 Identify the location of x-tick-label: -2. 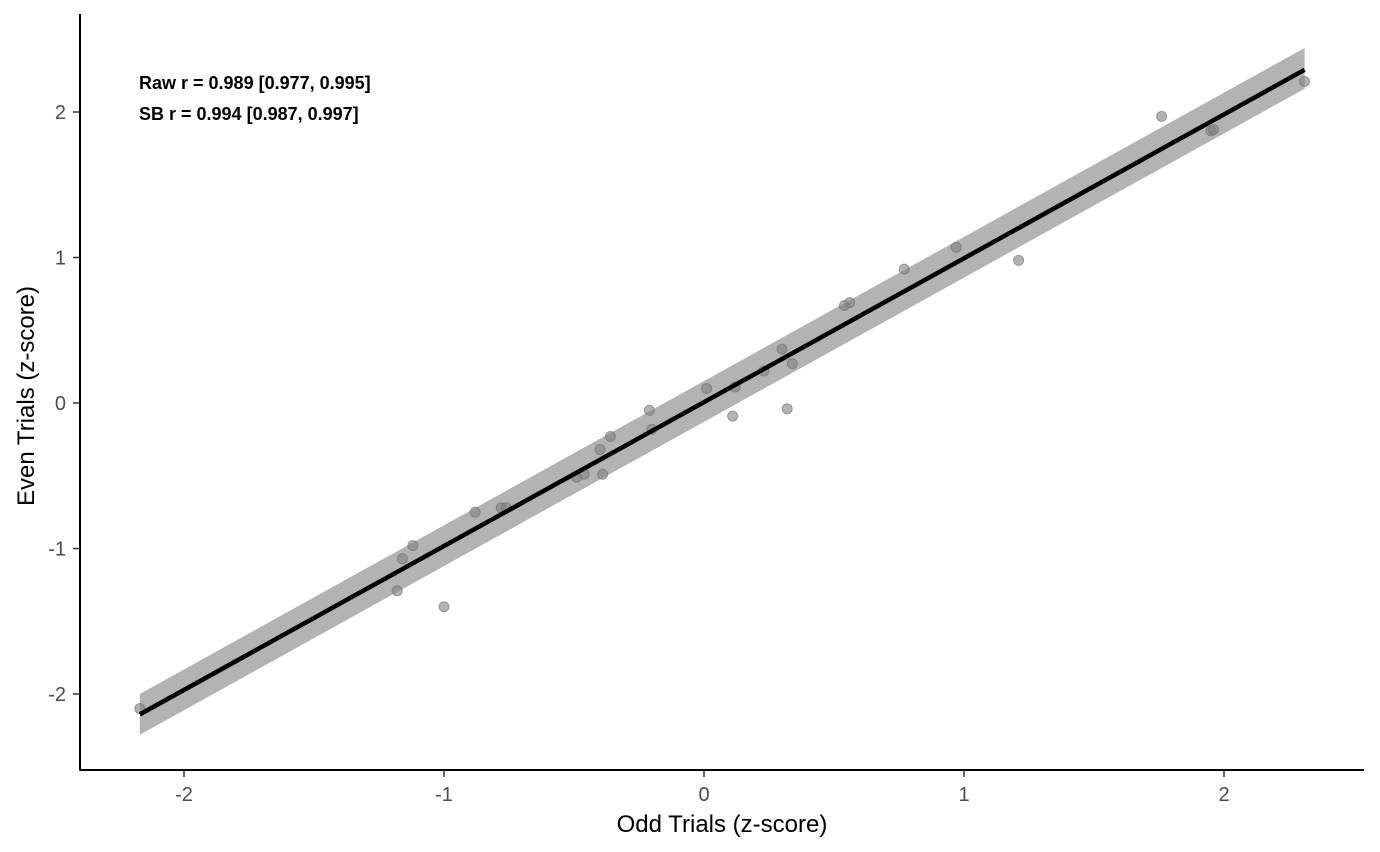
(184, 795).